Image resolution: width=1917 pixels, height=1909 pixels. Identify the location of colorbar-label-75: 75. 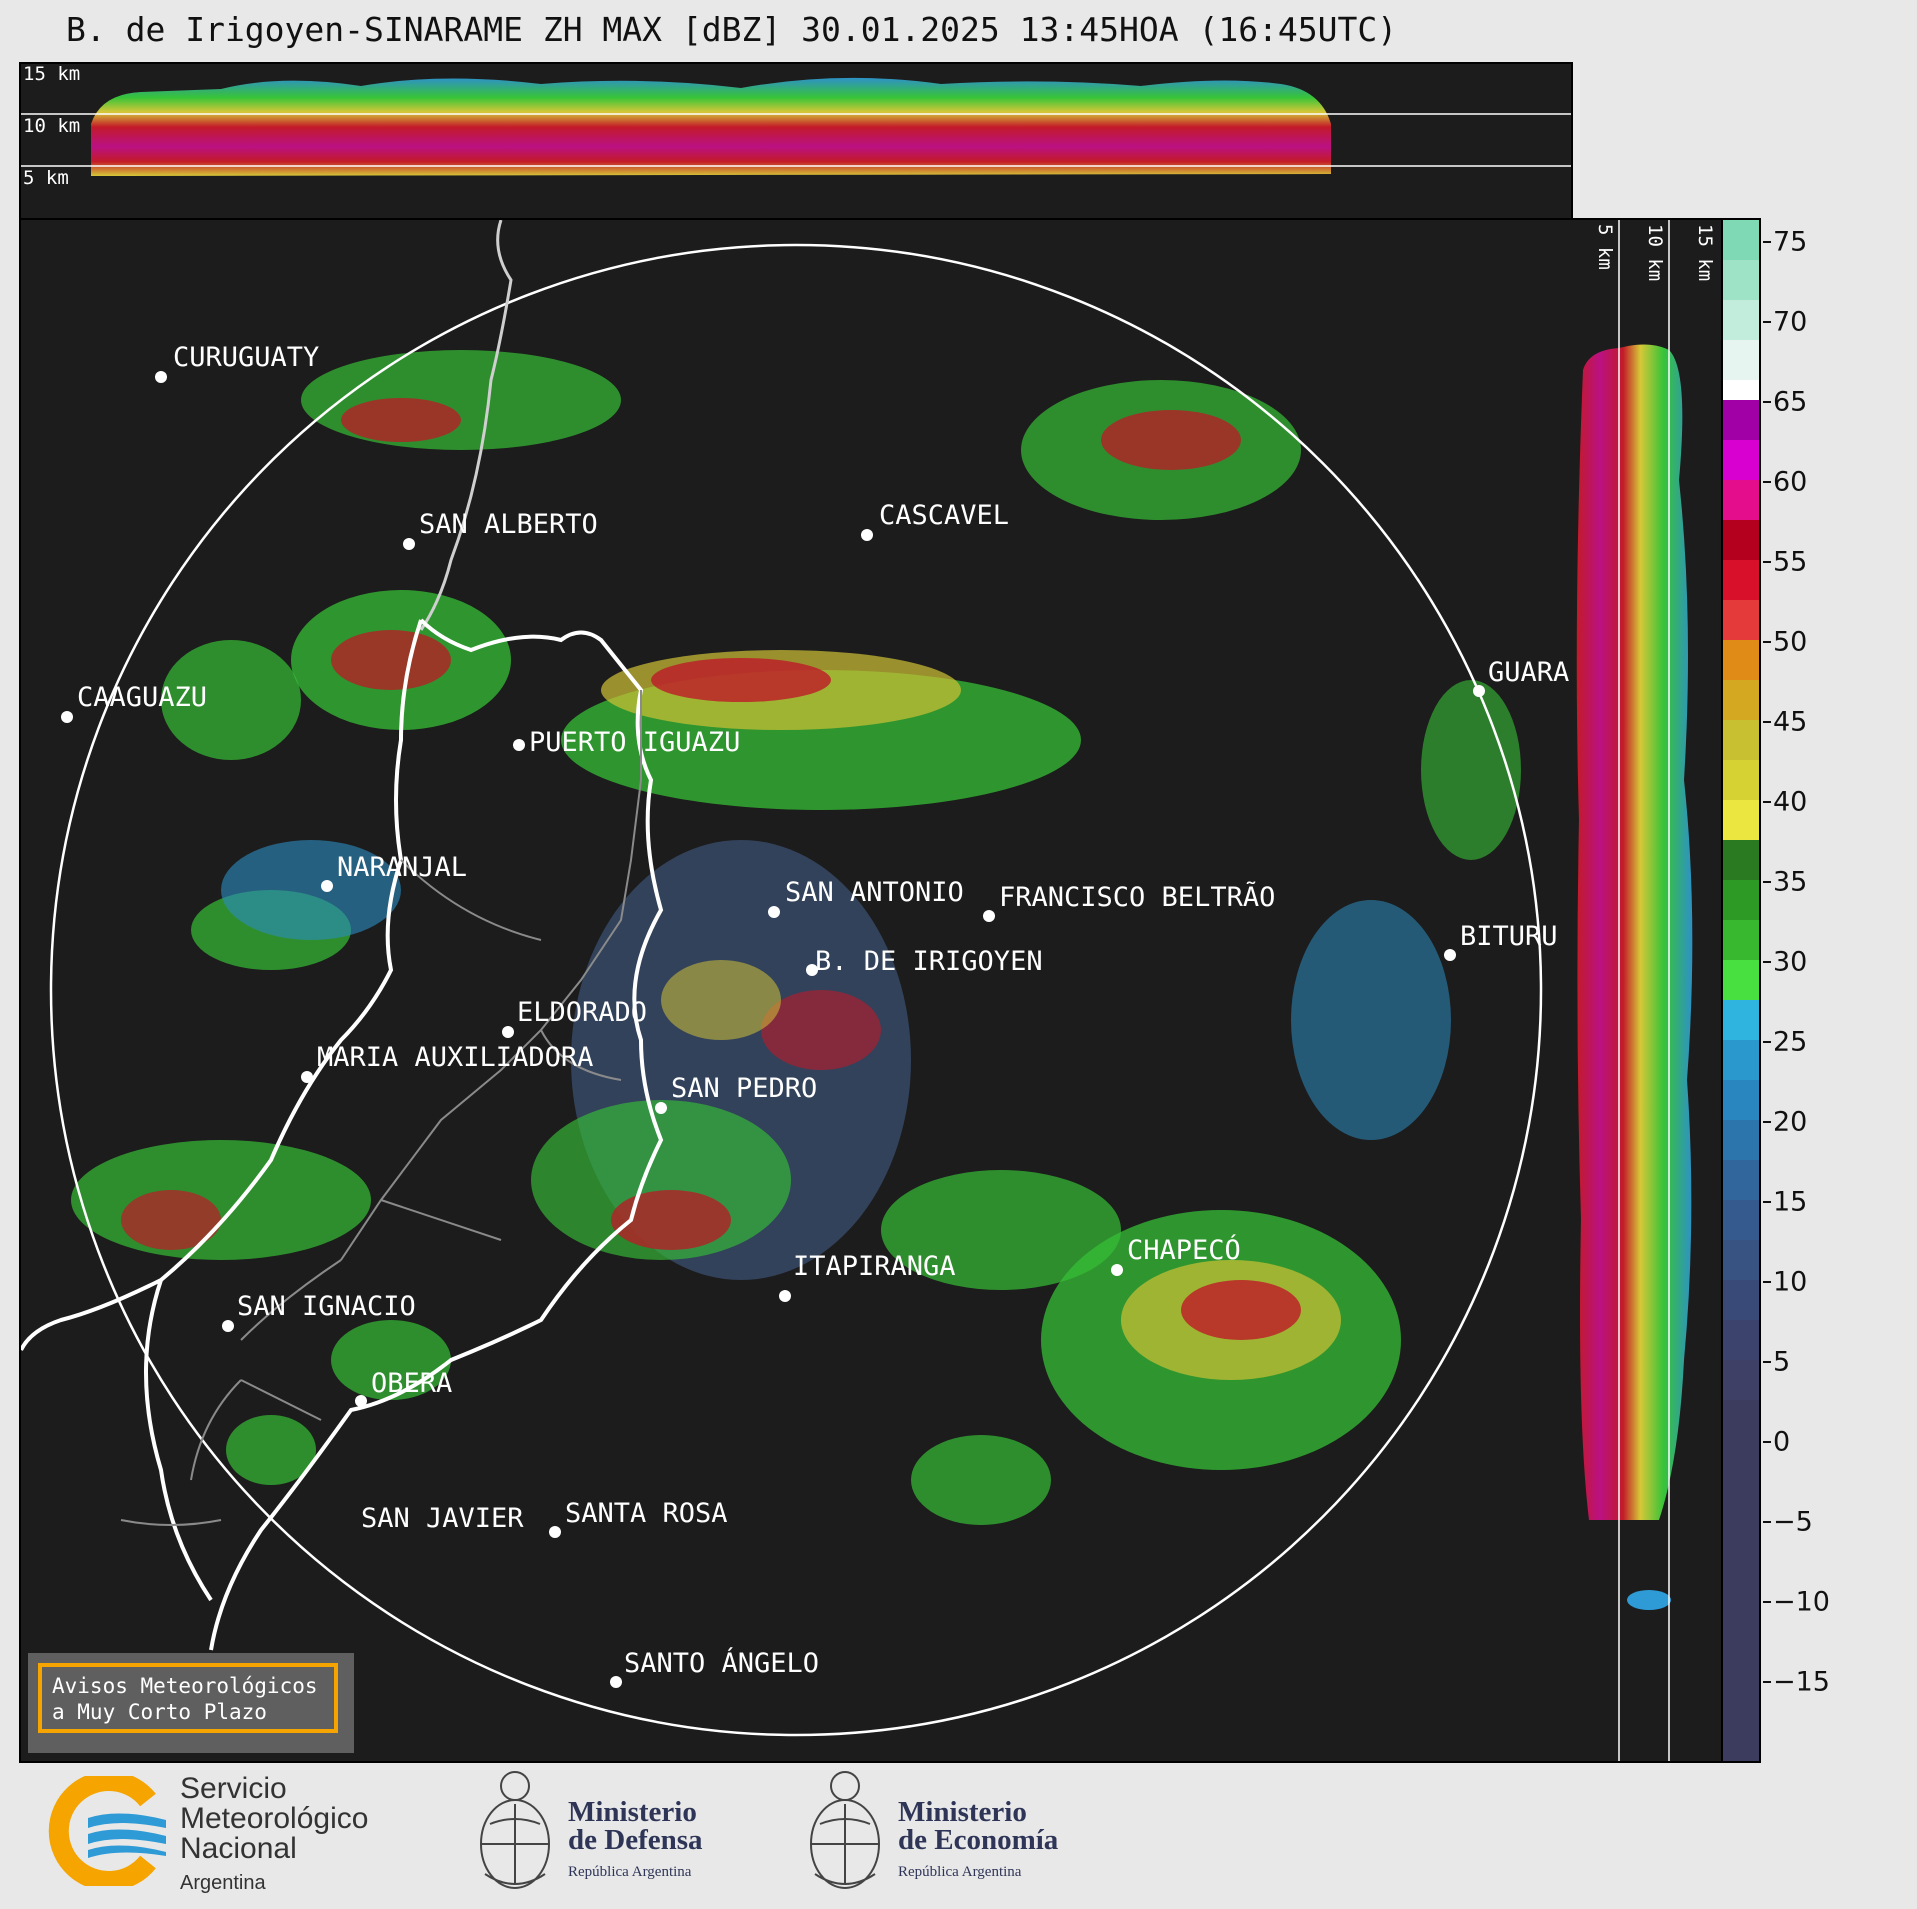
(1790, 242).